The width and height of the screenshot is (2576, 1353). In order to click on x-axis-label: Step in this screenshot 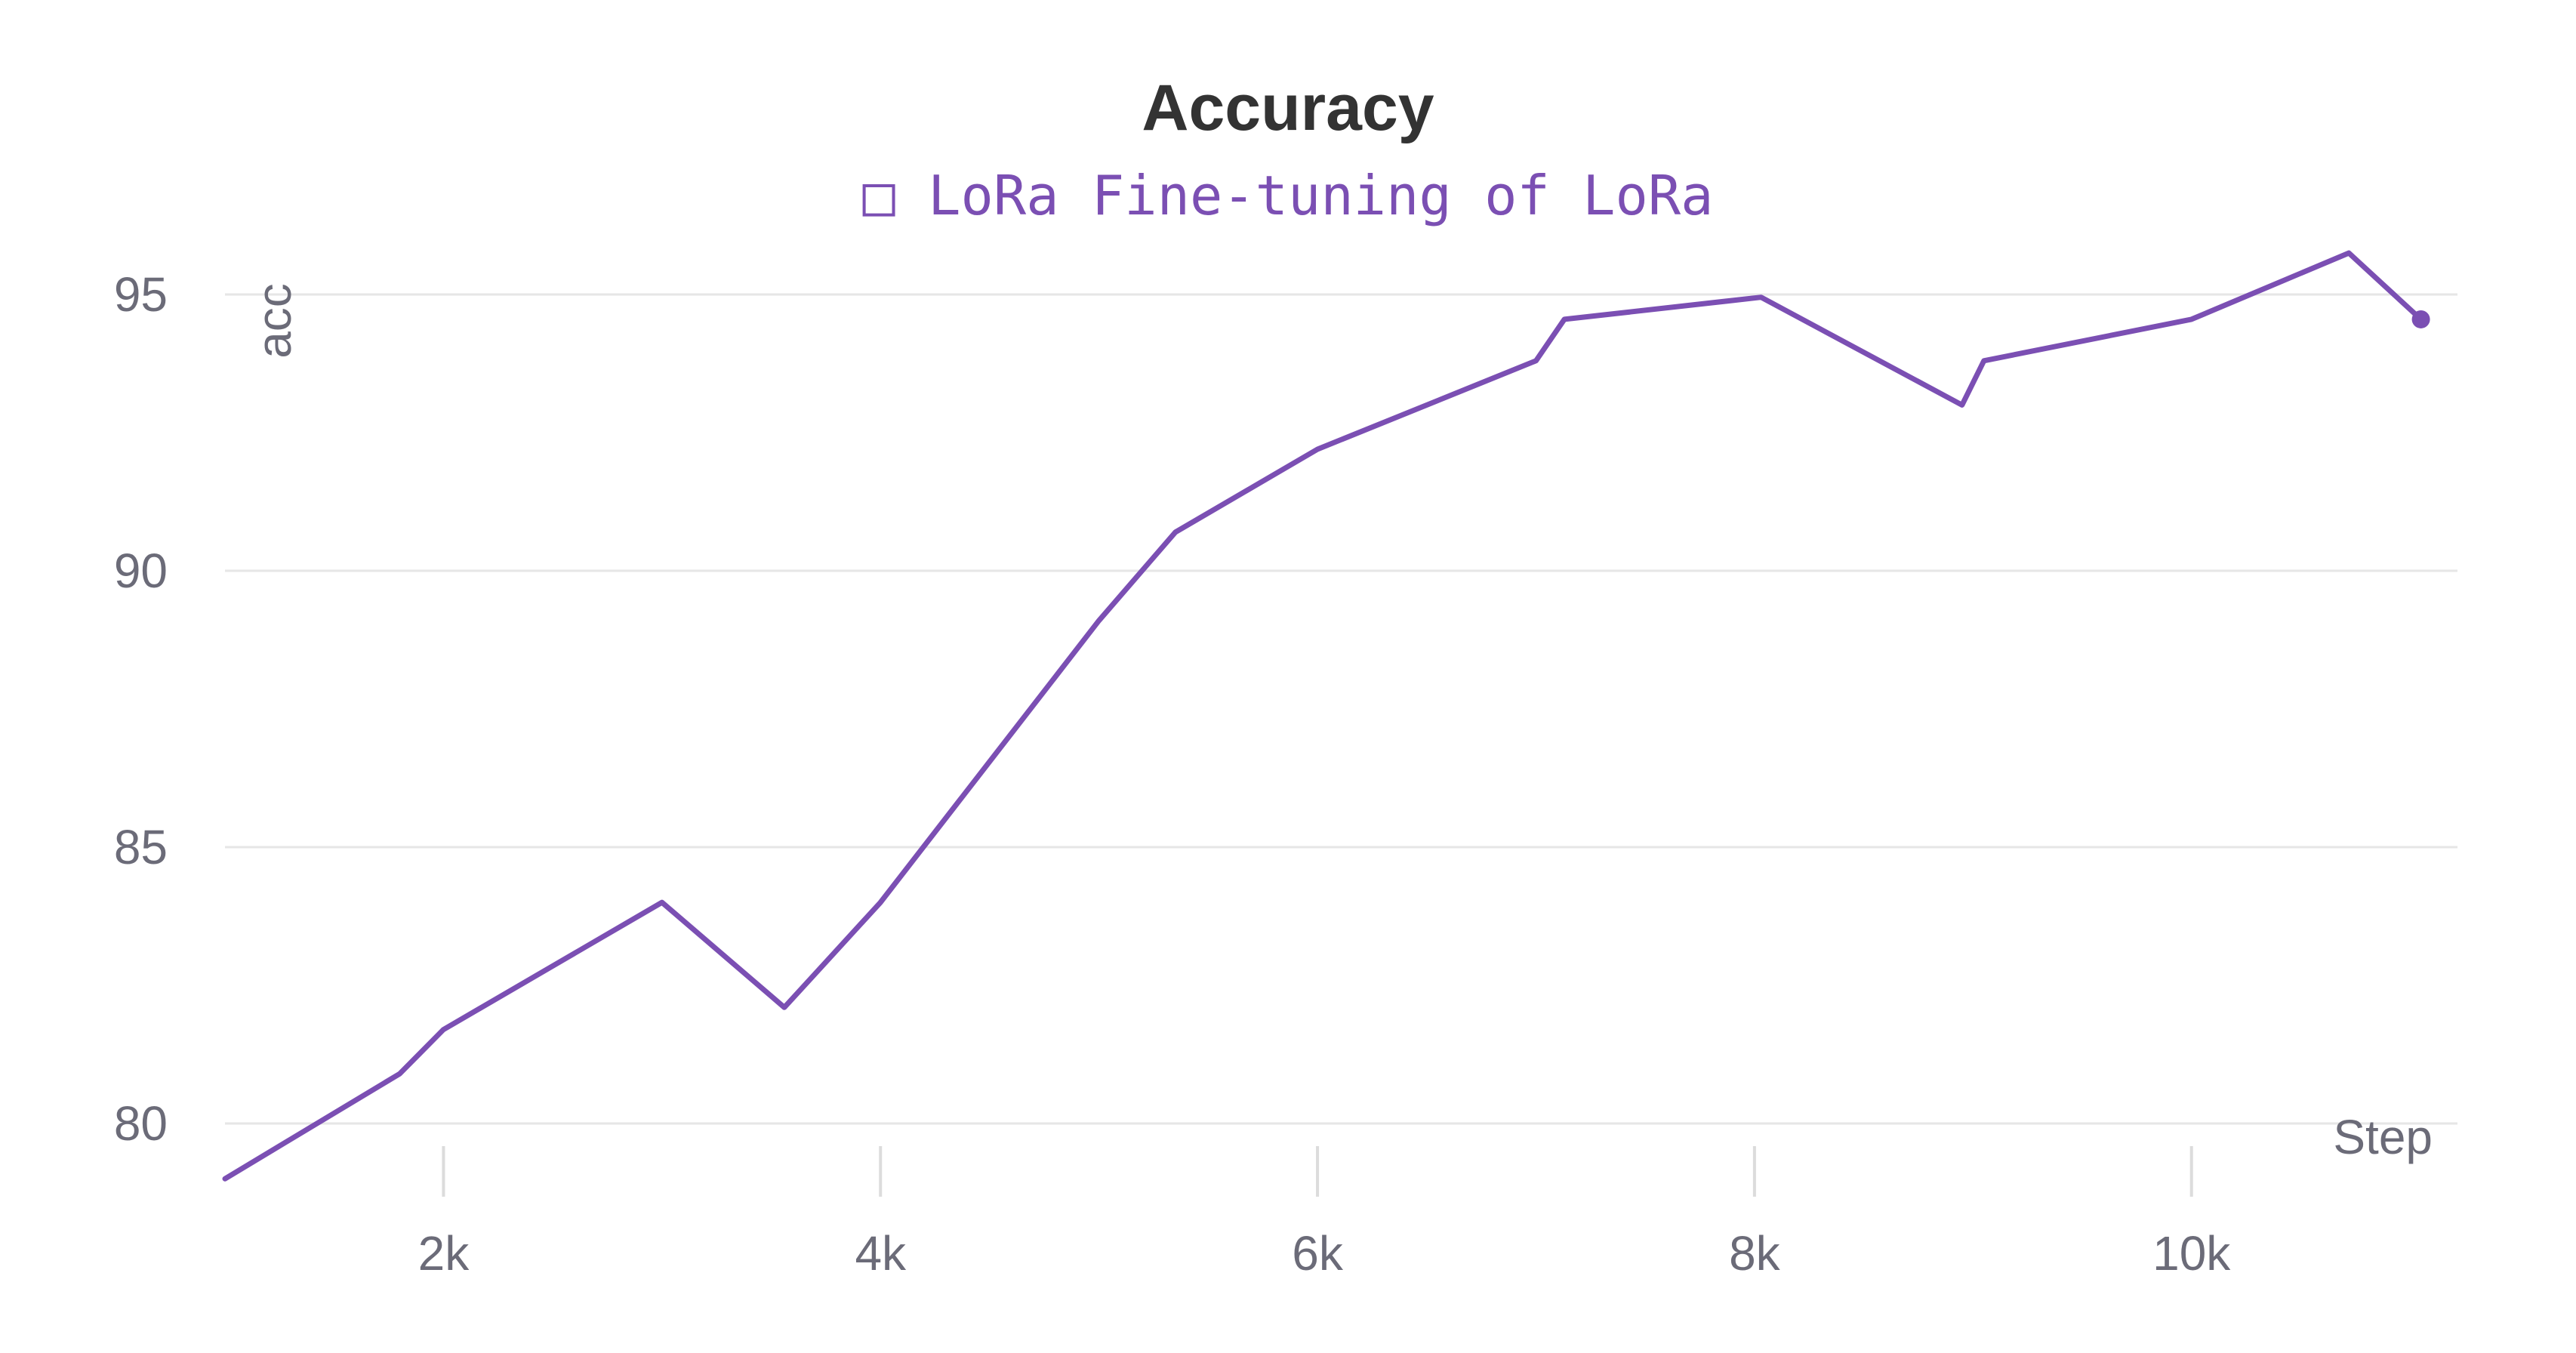, I will do `click(2383, 1137)`.